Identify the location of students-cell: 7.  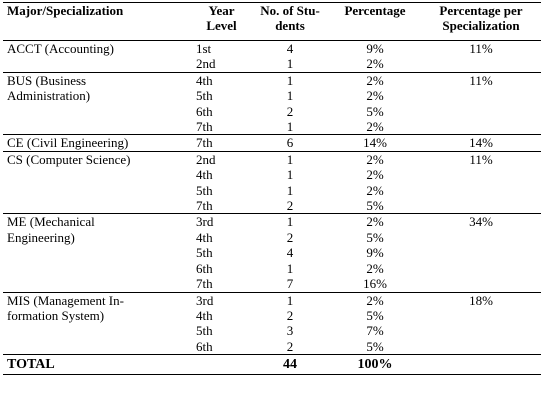
(290, 284).